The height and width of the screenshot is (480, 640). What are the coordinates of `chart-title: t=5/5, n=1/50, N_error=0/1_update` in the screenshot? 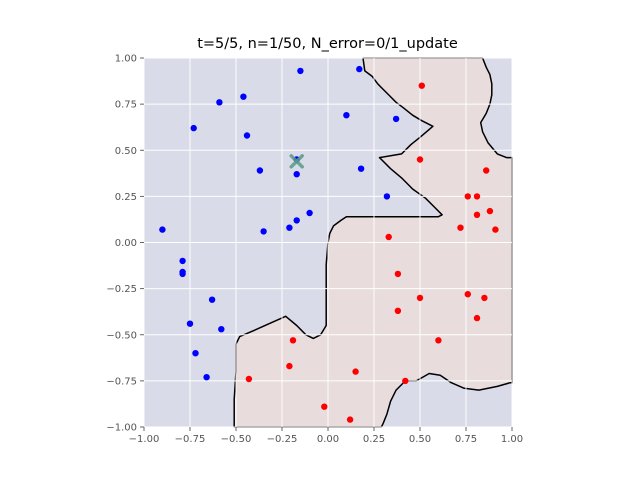 It's located at (327, 44).